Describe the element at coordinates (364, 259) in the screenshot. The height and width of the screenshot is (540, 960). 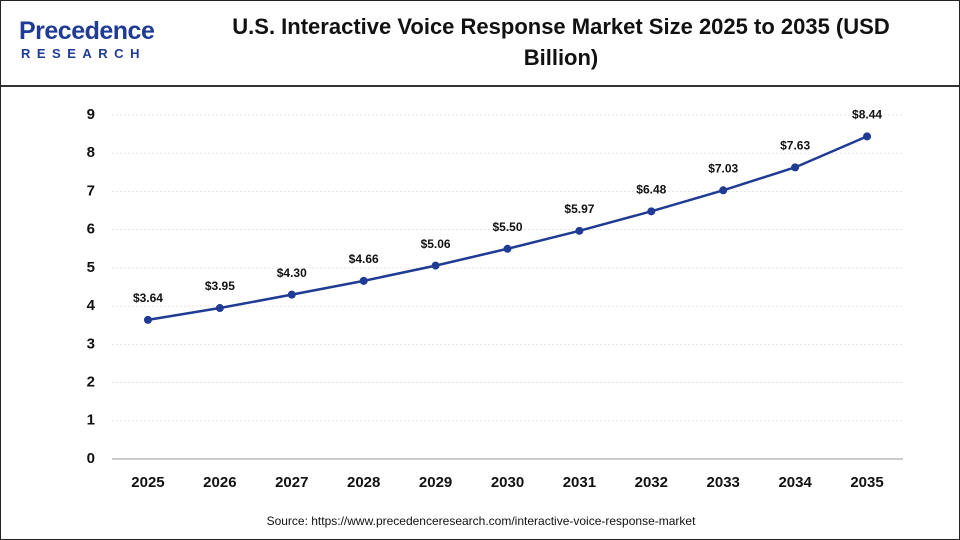
I see `data-label: $4.66` at that location.